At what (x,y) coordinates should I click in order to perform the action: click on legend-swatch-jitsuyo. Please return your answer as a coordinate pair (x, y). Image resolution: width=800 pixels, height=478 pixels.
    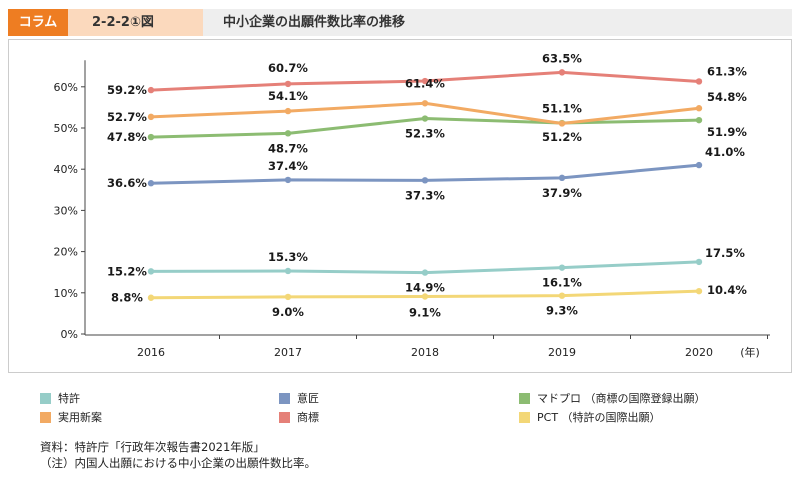
    Looking at the image, I should click on (45, 417).